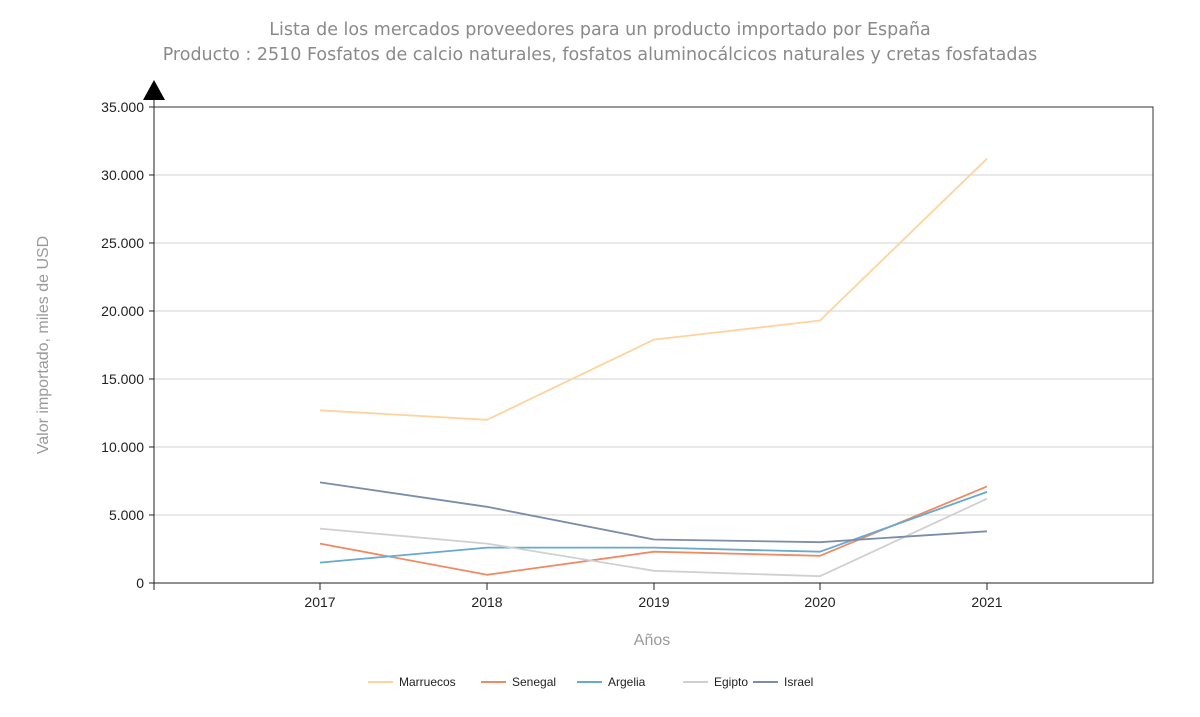 This screenshot has width=1200, height=717. I want to click on y-axis-arrow, so click(154, 90).